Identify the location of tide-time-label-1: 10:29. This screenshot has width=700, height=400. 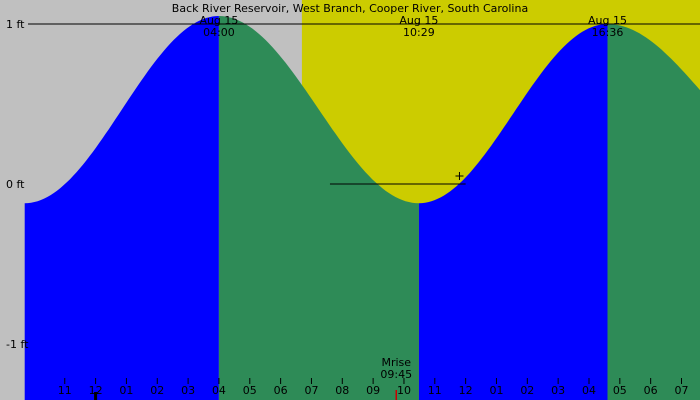
(419, 32).